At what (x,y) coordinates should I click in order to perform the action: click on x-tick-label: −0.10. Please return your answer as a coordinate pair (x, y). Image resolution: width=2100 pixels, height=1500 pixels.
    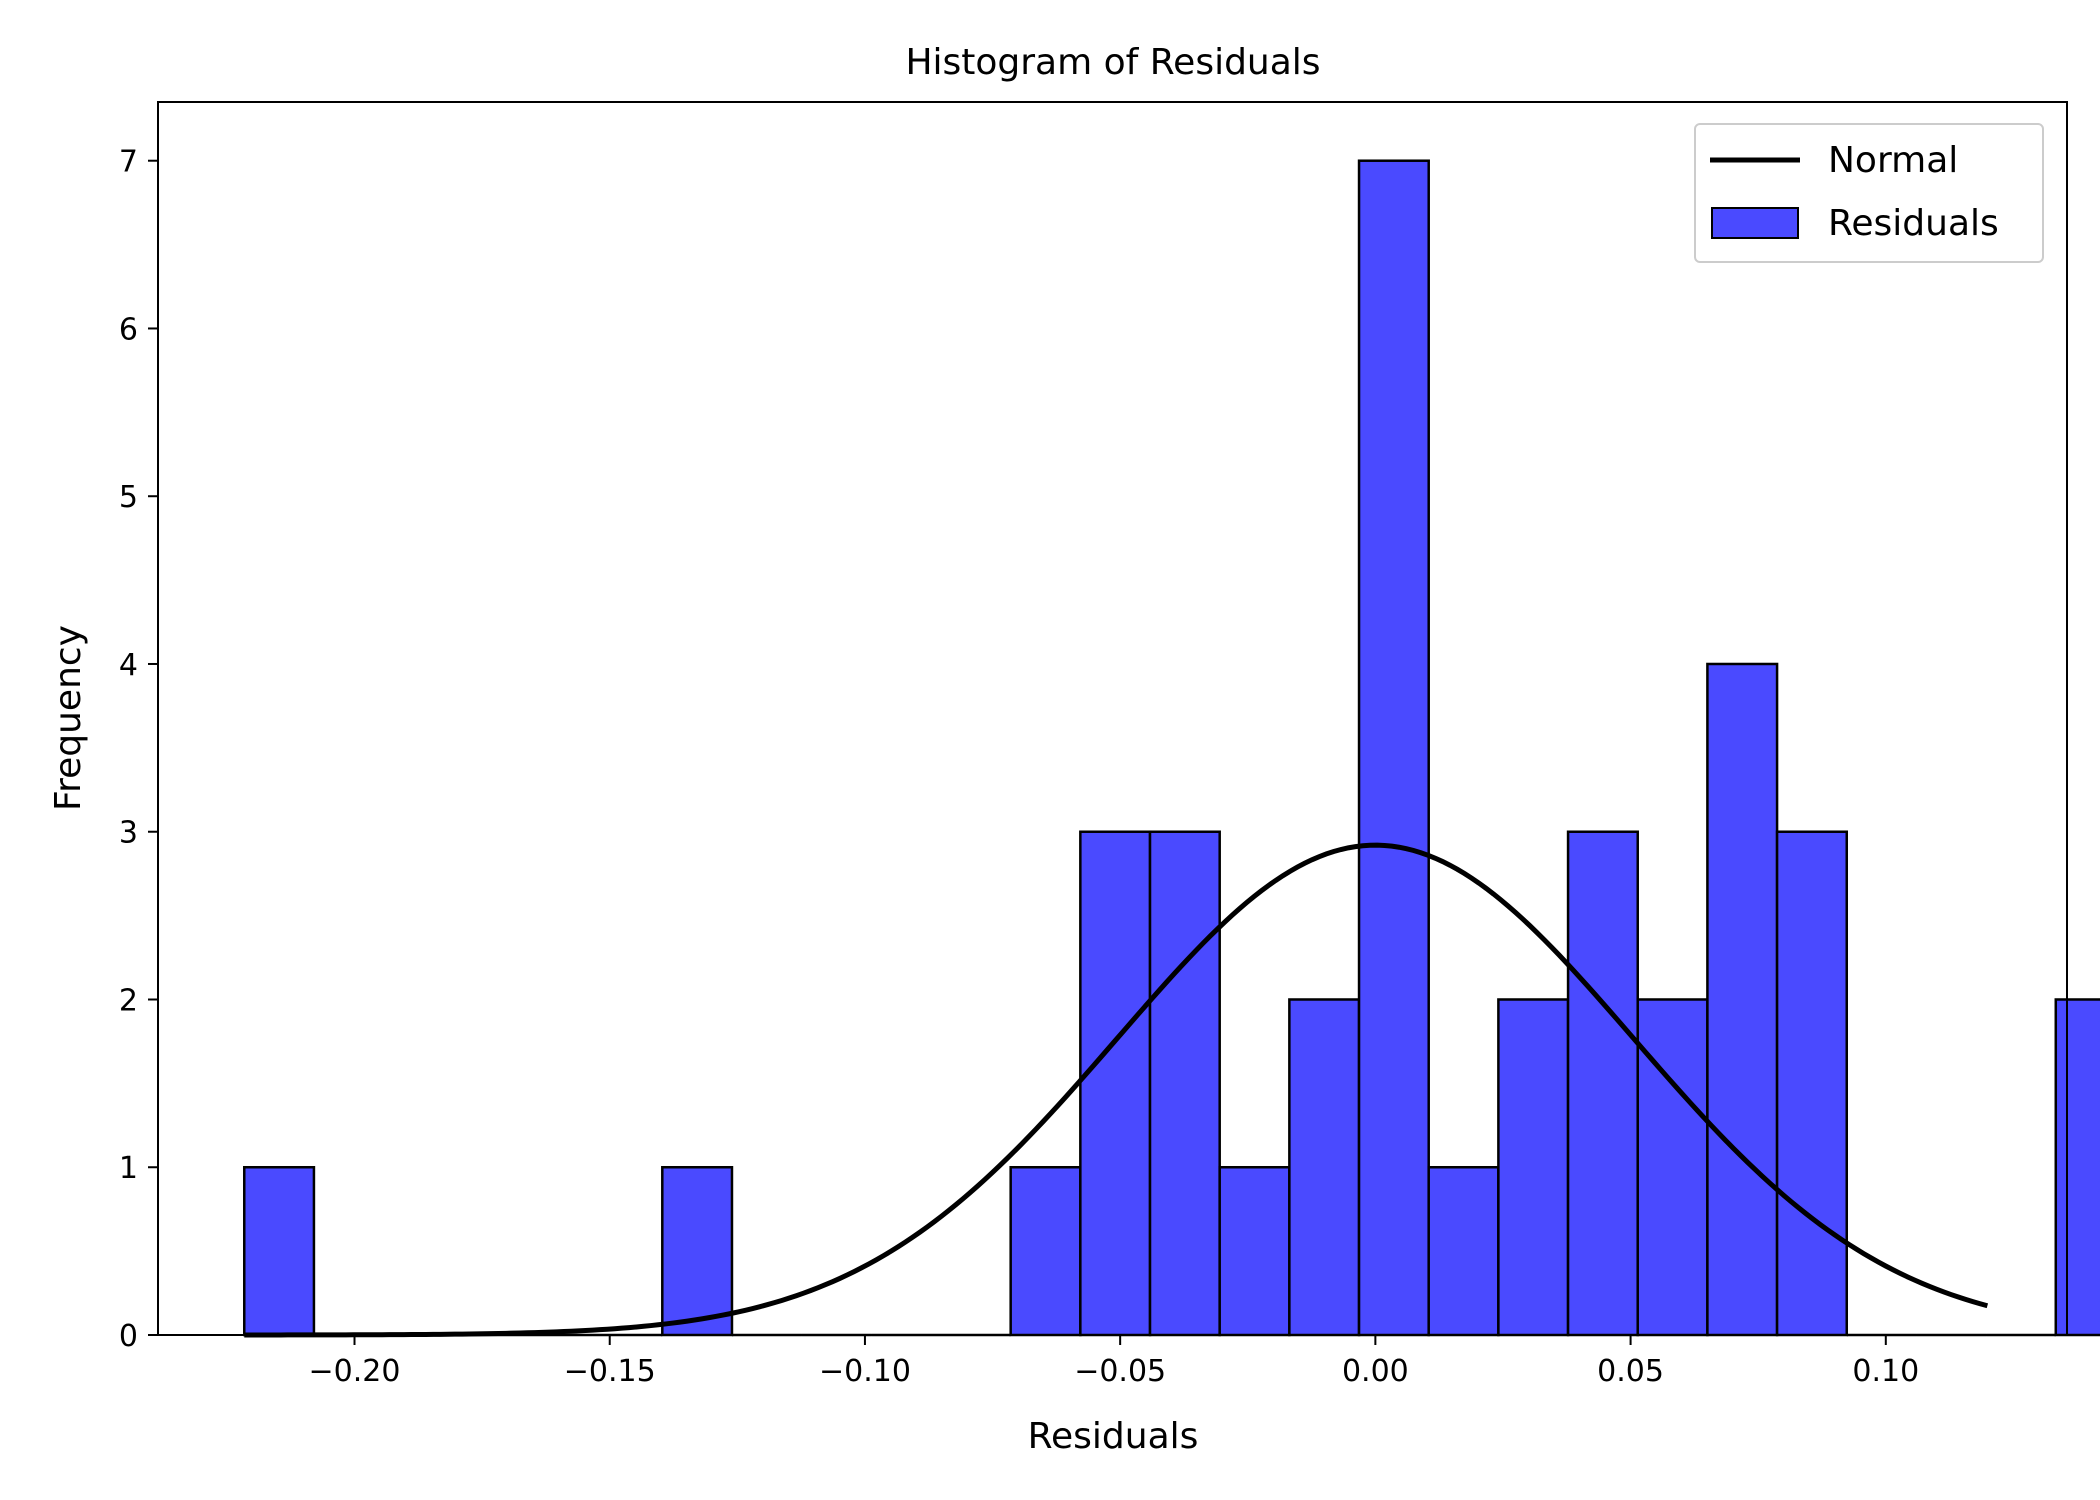
    Looking at the image, I should click on (865, 1371).